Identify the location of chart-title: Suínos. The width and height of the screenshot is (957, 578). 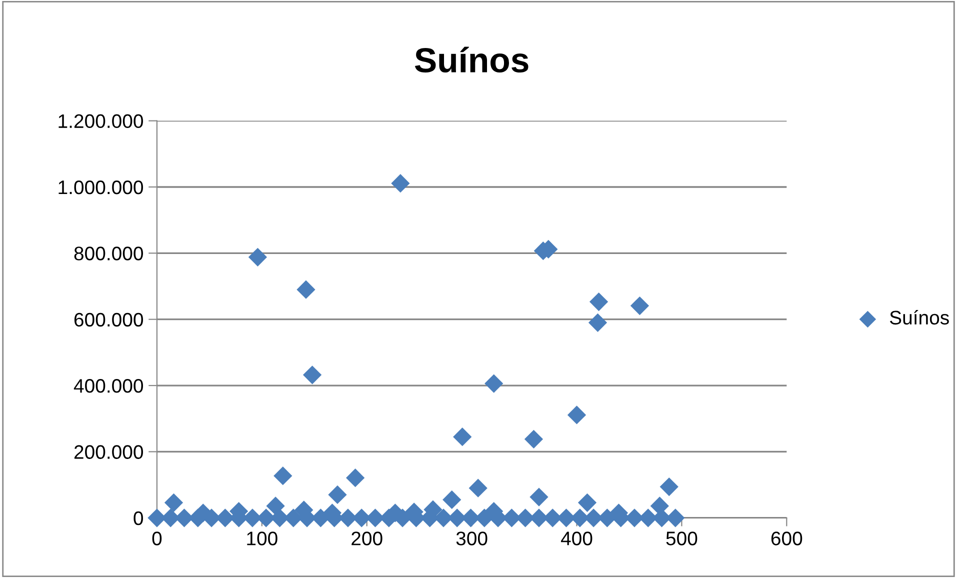
(471, 59).